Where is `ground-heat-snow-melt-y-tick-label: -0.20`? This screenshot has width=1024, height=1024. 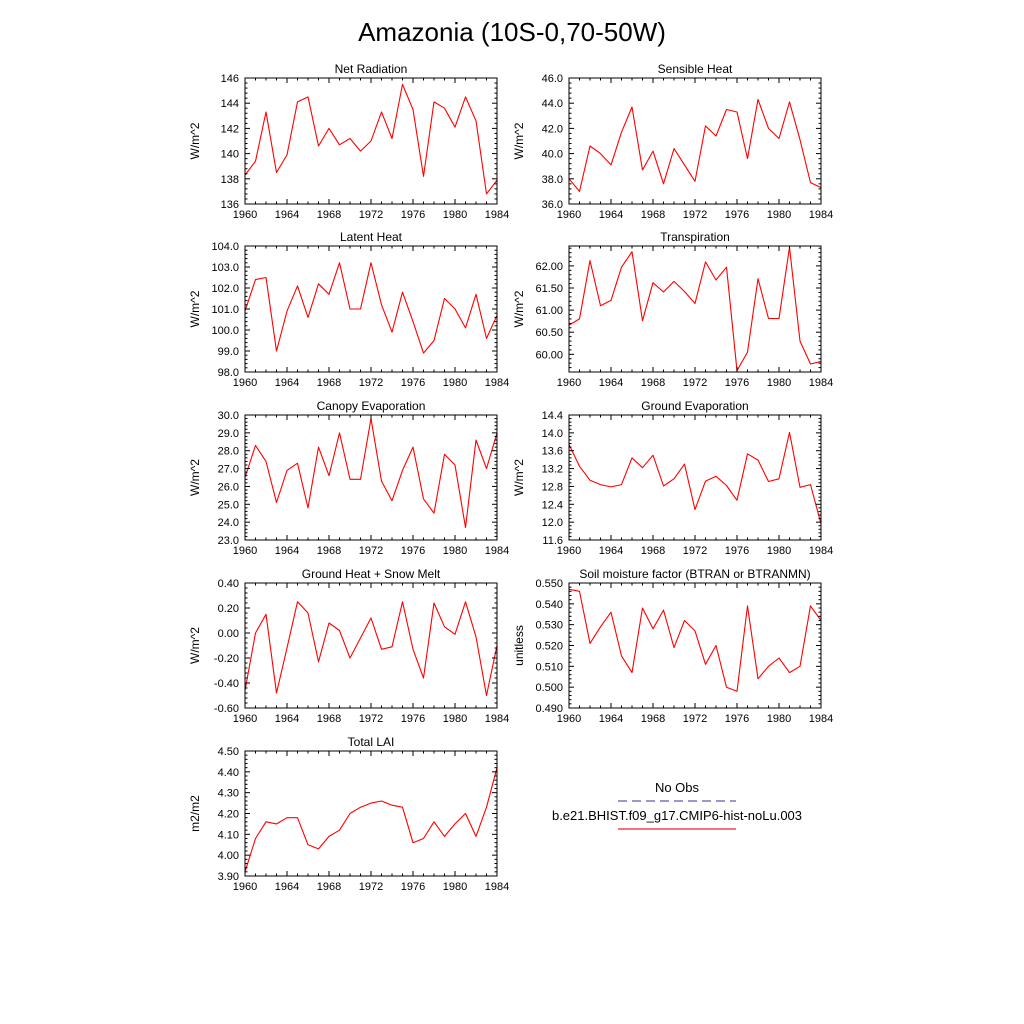
ground-heat-snow-melt-y-tick-label: -0.20 is located at coordinates (226, 659).